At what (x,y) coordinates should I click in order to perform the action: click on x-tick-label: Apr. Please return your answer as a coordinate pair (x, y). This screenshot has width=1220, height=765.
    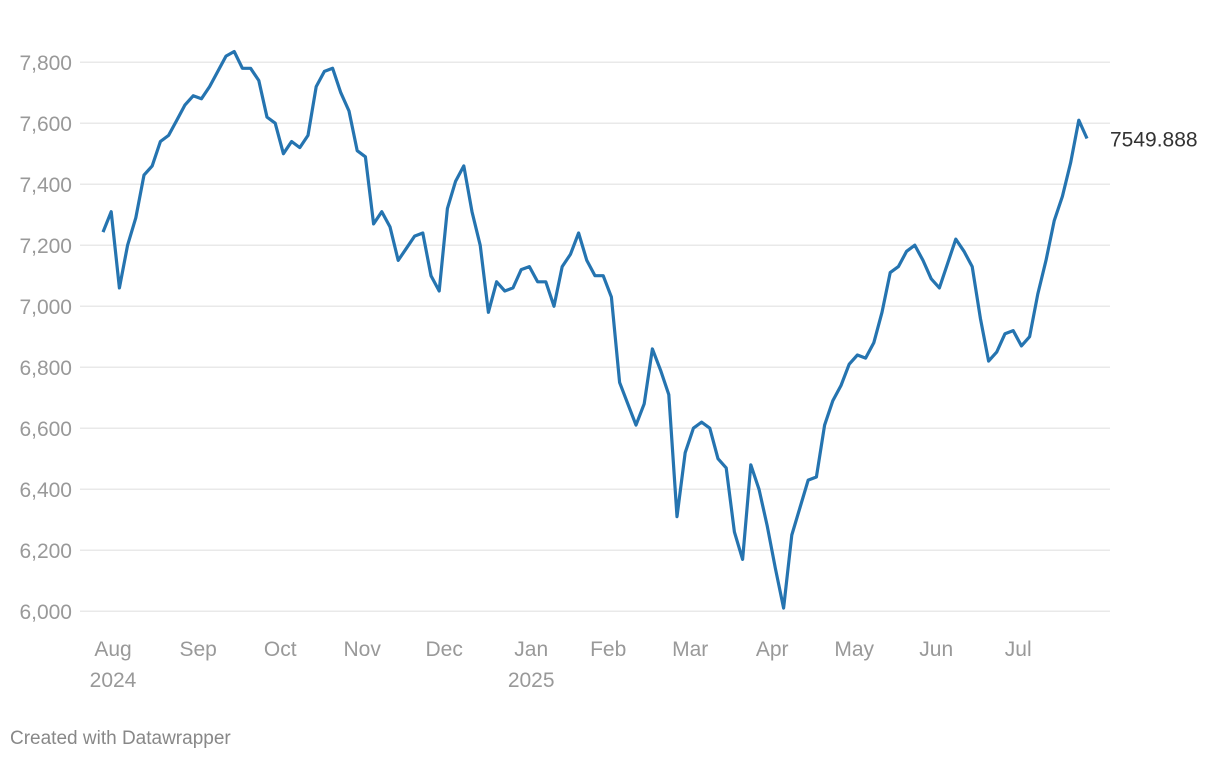
    Looking at the image, I should click on (772, 649).